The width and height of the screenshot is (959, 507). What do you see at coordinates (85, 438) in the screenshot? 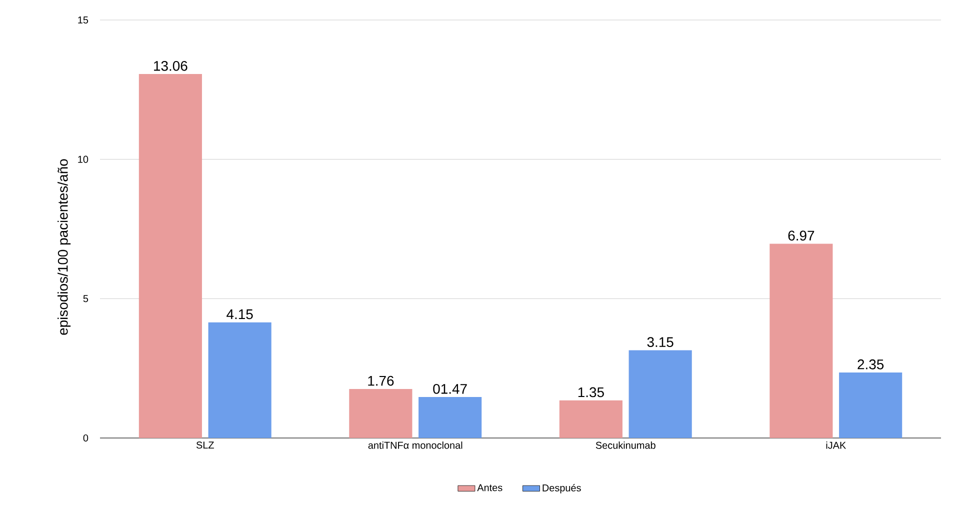
I see `y-tick-label: 0` at bounding box center [85, 438].